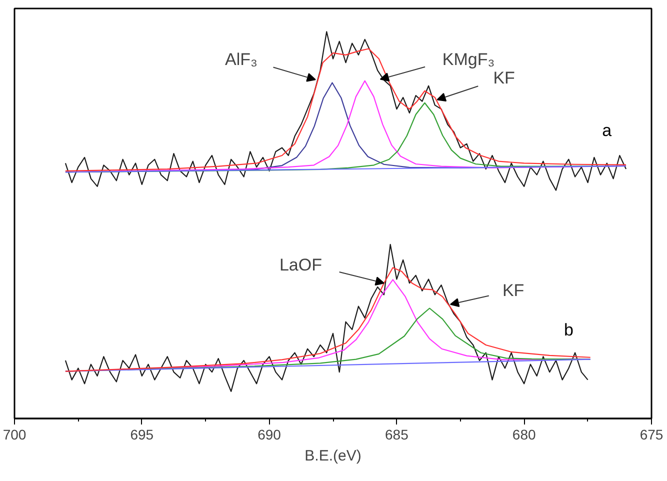  What do you see at coordinates (652, 434) in the screenshot?
I see `x-tick-label: 675` at bounding box center [652, 434].